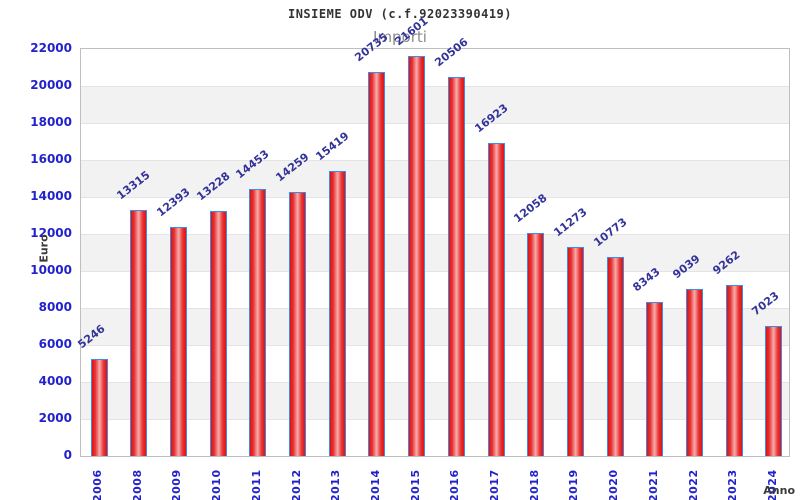 The height and width of the screenshot is (500, 800). I want to click on bar-2016, so click(456, 266).